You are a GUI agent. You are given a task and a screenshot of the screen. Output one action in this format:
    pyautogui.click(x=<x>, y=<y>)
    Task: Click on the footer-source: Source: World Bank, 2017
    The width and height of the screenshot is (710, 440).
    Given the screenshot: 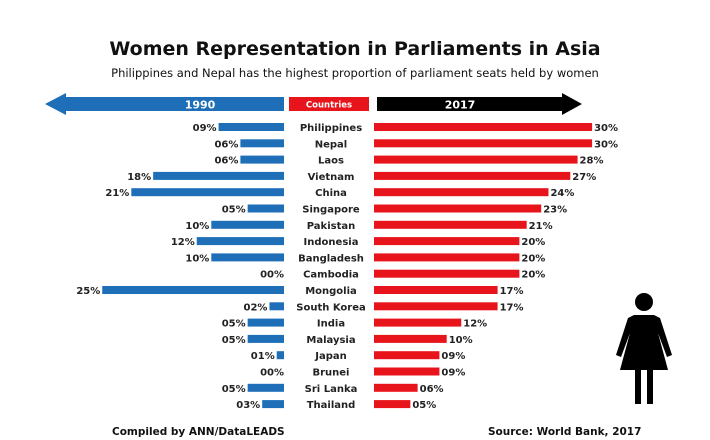 What is the action you would take?
    pyautogui.click(x=565, y=432)
    